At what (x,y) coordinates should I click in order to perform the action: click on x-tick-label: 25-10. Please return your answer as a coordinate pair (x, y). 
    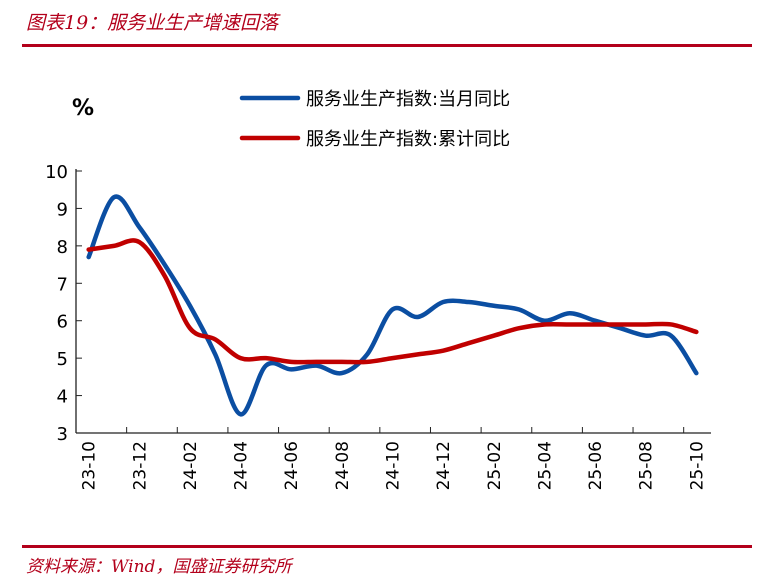
    Looking at the image, I should click on (697, 465).